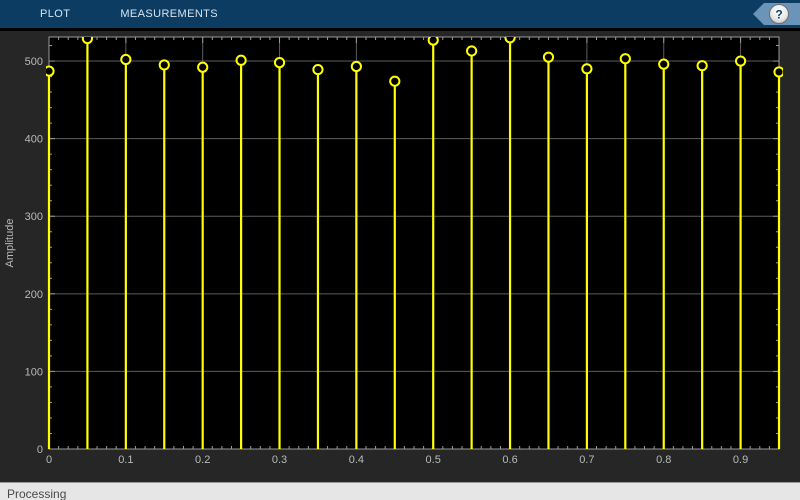 Image resolution: width=800 pixels, height=500 pixels. Describe the element at coordinates (400, 491) in the screenshot. I see `status-bar: Processing` at that location.